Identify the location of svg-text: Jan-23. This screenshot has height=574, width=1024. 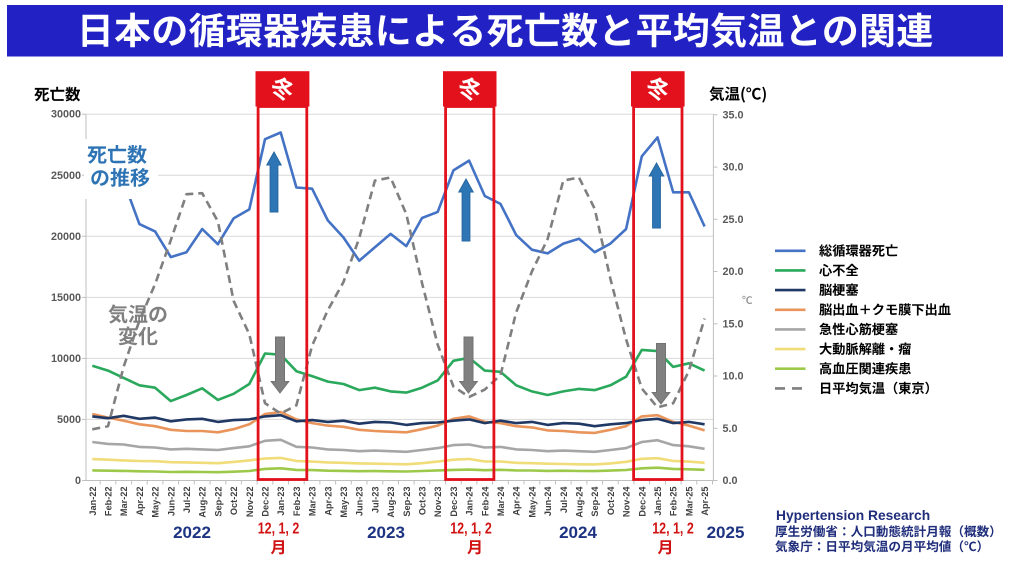
(281, 501).